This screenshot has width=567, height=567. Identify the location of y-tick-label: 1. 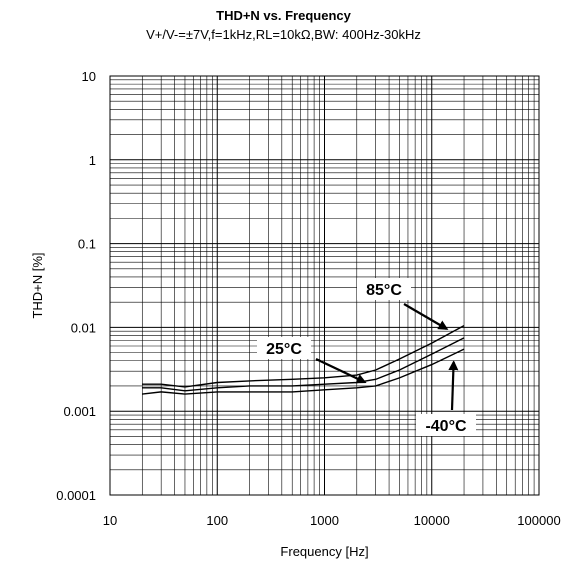
(92, 160).